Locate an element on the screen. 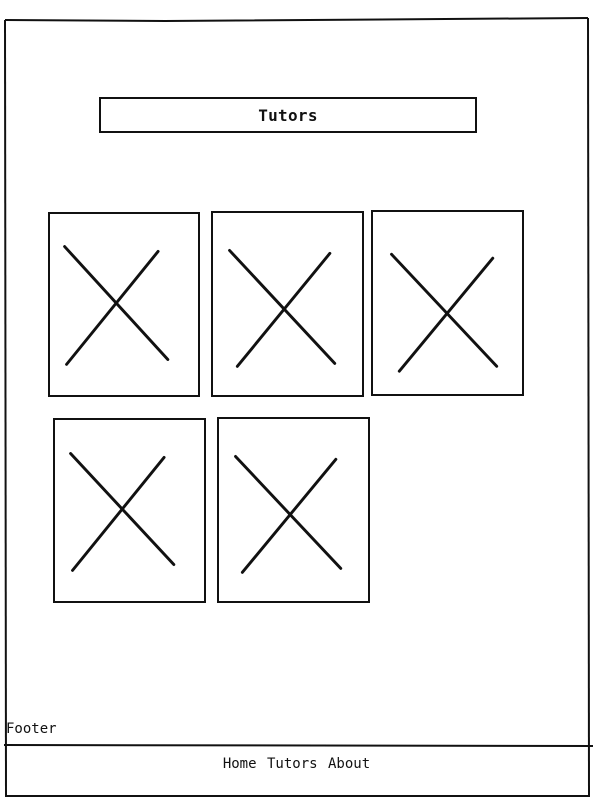  footer-label: Footer is located at coordinates (31, 729).